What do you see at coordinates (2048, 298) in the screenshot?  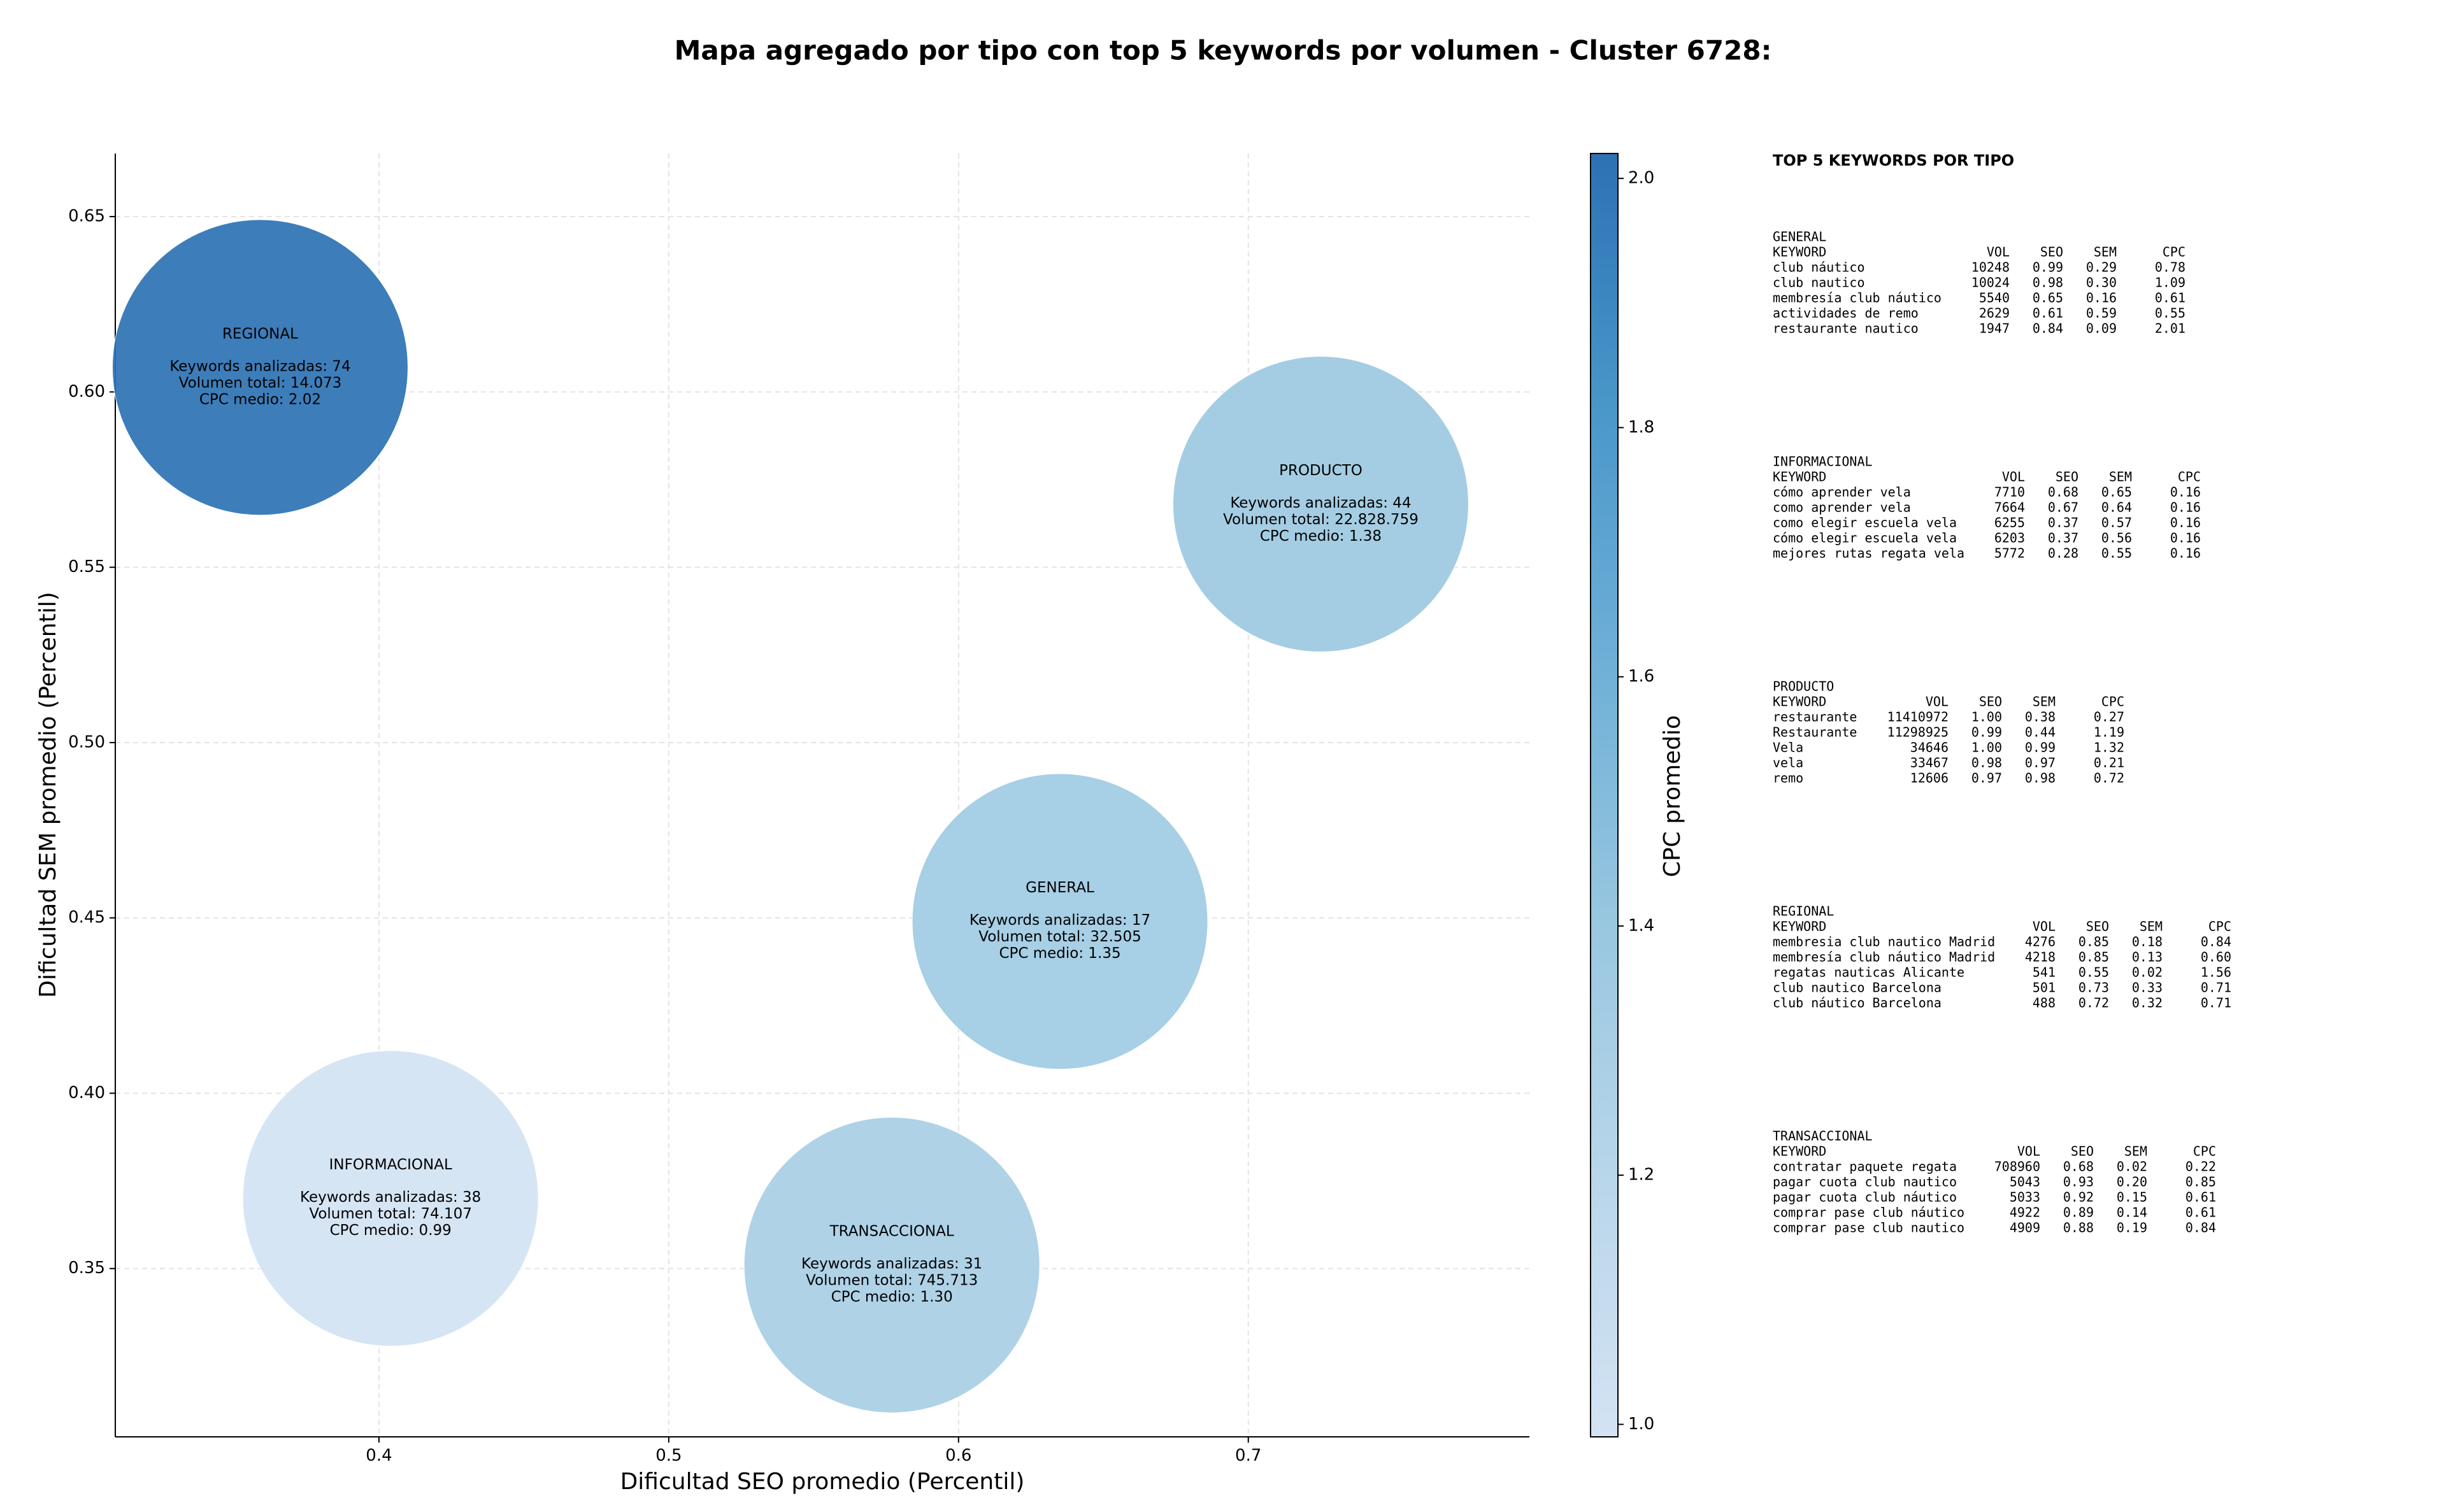 I see `table-cell: 0.65` at bounding box center [2048, 298].